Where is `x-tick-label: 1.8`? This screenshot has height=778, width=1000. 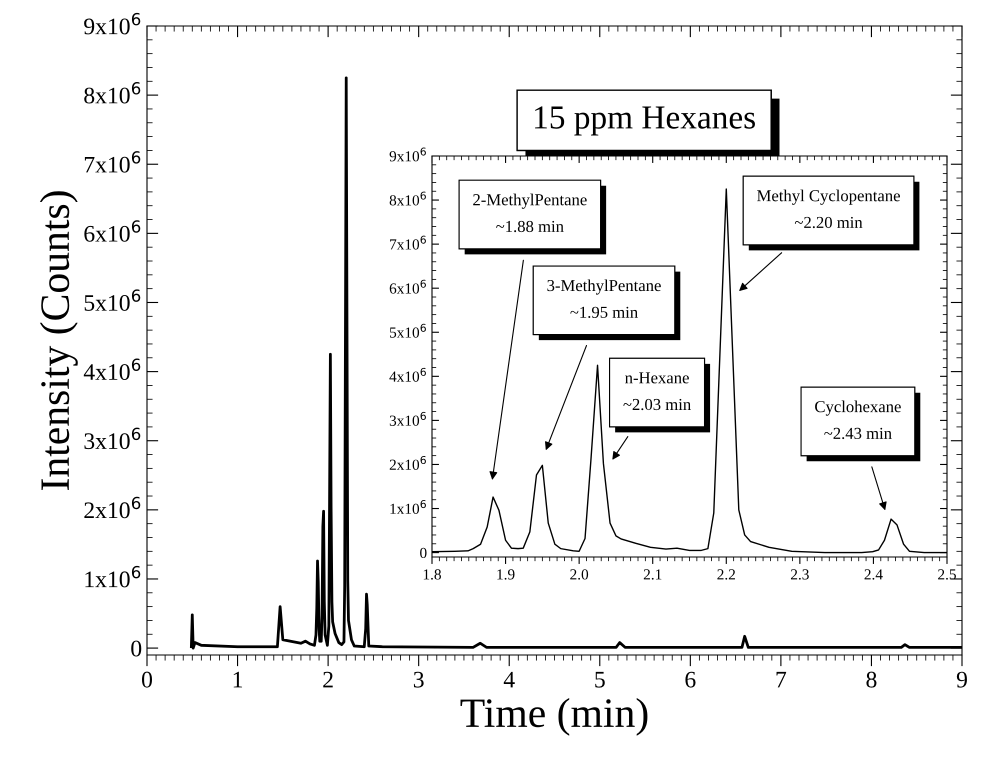
x-tick-label: 1.8 is located at coordinates (432, 574).